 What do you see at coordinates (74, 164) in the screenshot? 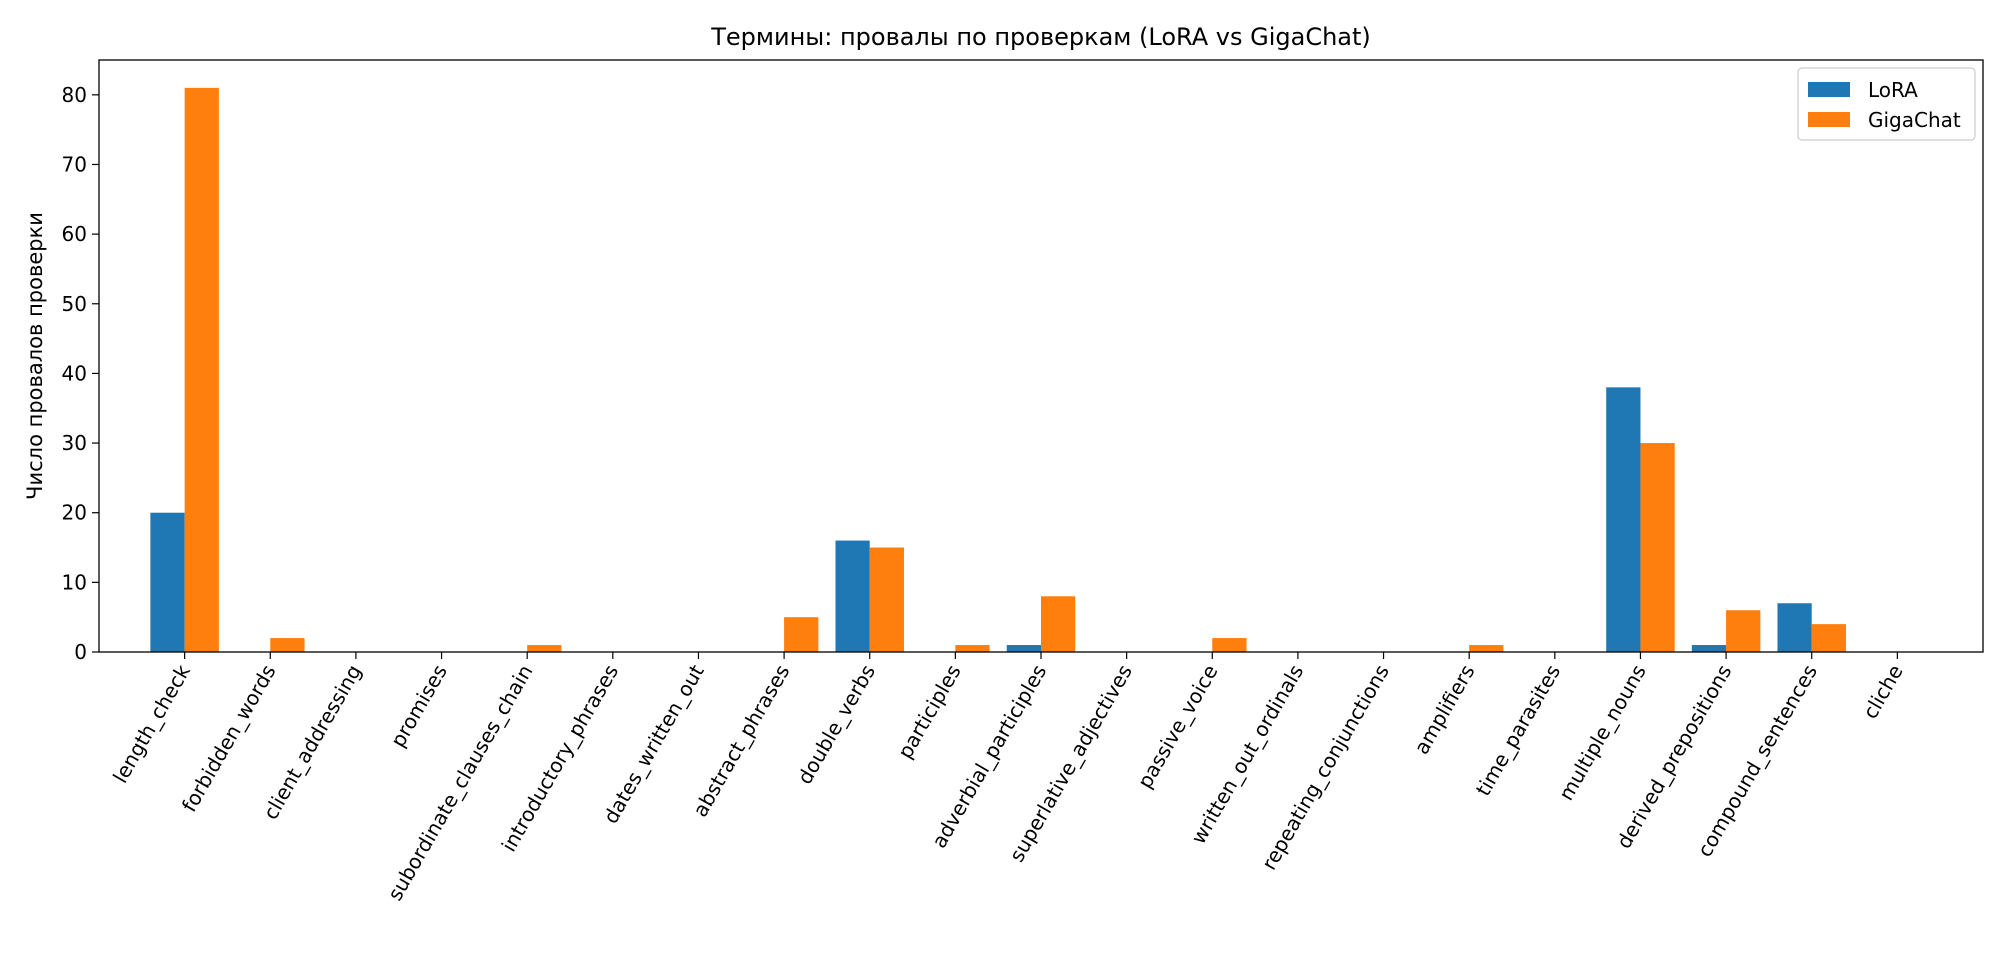
I see `y-tick-label: 70` at bounding box center [74, 164].